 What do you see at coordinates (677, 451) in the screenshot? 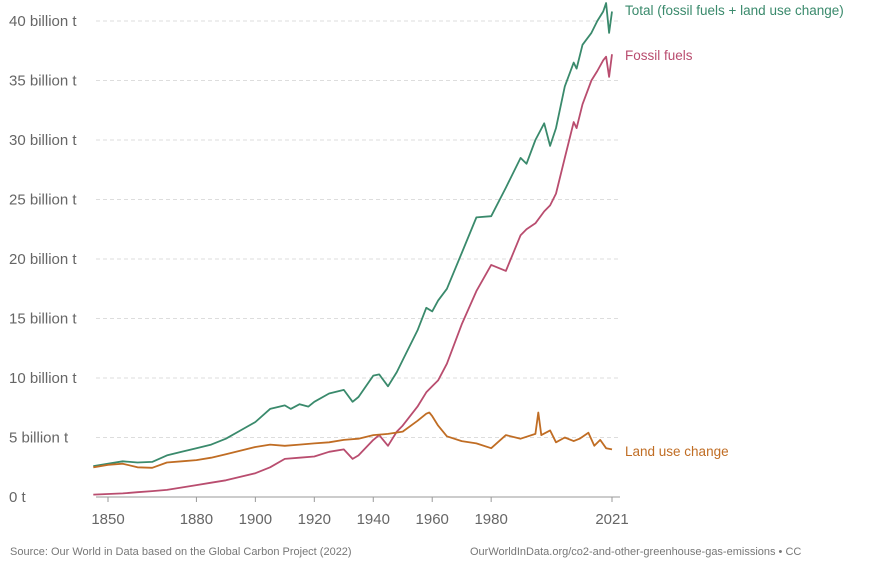
I see `series-label-land-use-change: Land use change` at bounding box center [677, 451].